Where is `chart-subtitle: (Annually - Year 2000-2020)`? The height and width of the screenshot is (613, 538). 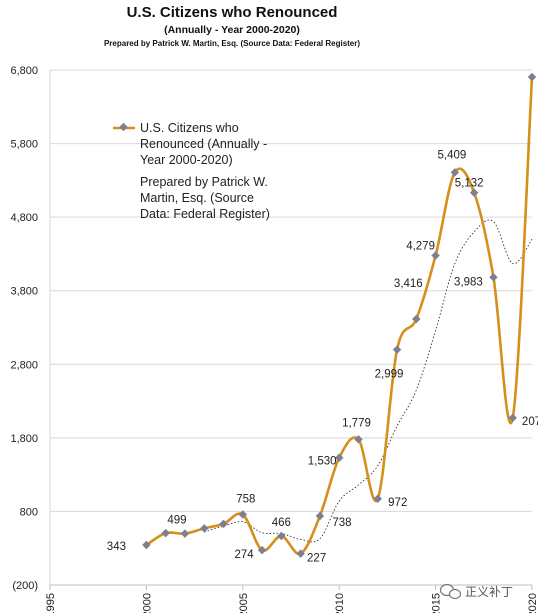
chart-subtitle: (Annually - Year 2000-2020) is located at coordinates (232, 30).